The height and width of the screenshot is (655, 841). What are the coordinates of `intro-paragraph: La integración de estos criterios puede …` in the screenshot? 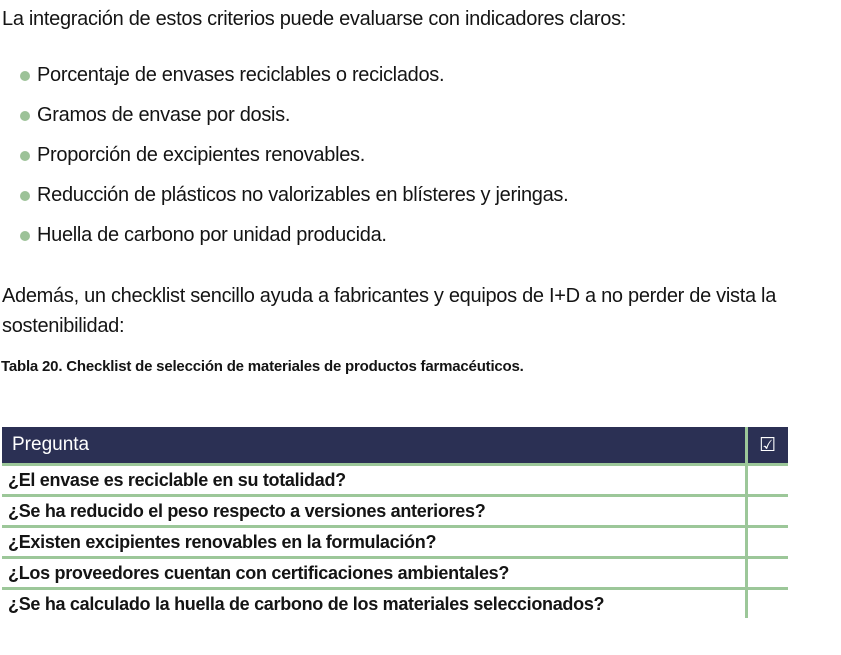 It's located at (314, 19).